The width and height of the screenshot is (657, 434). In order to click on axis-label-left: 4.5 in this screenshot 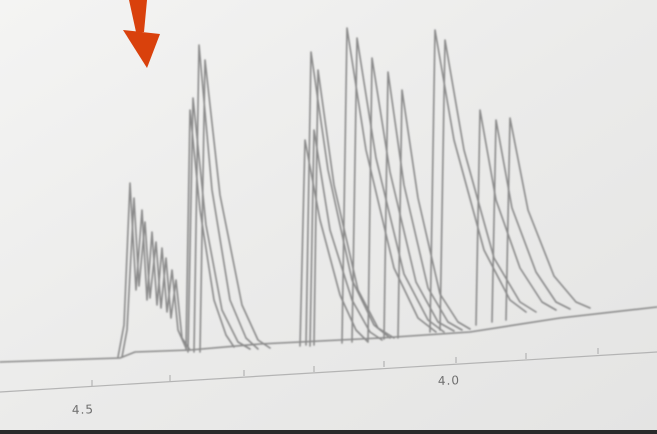, I will do `click(83, 409)`.